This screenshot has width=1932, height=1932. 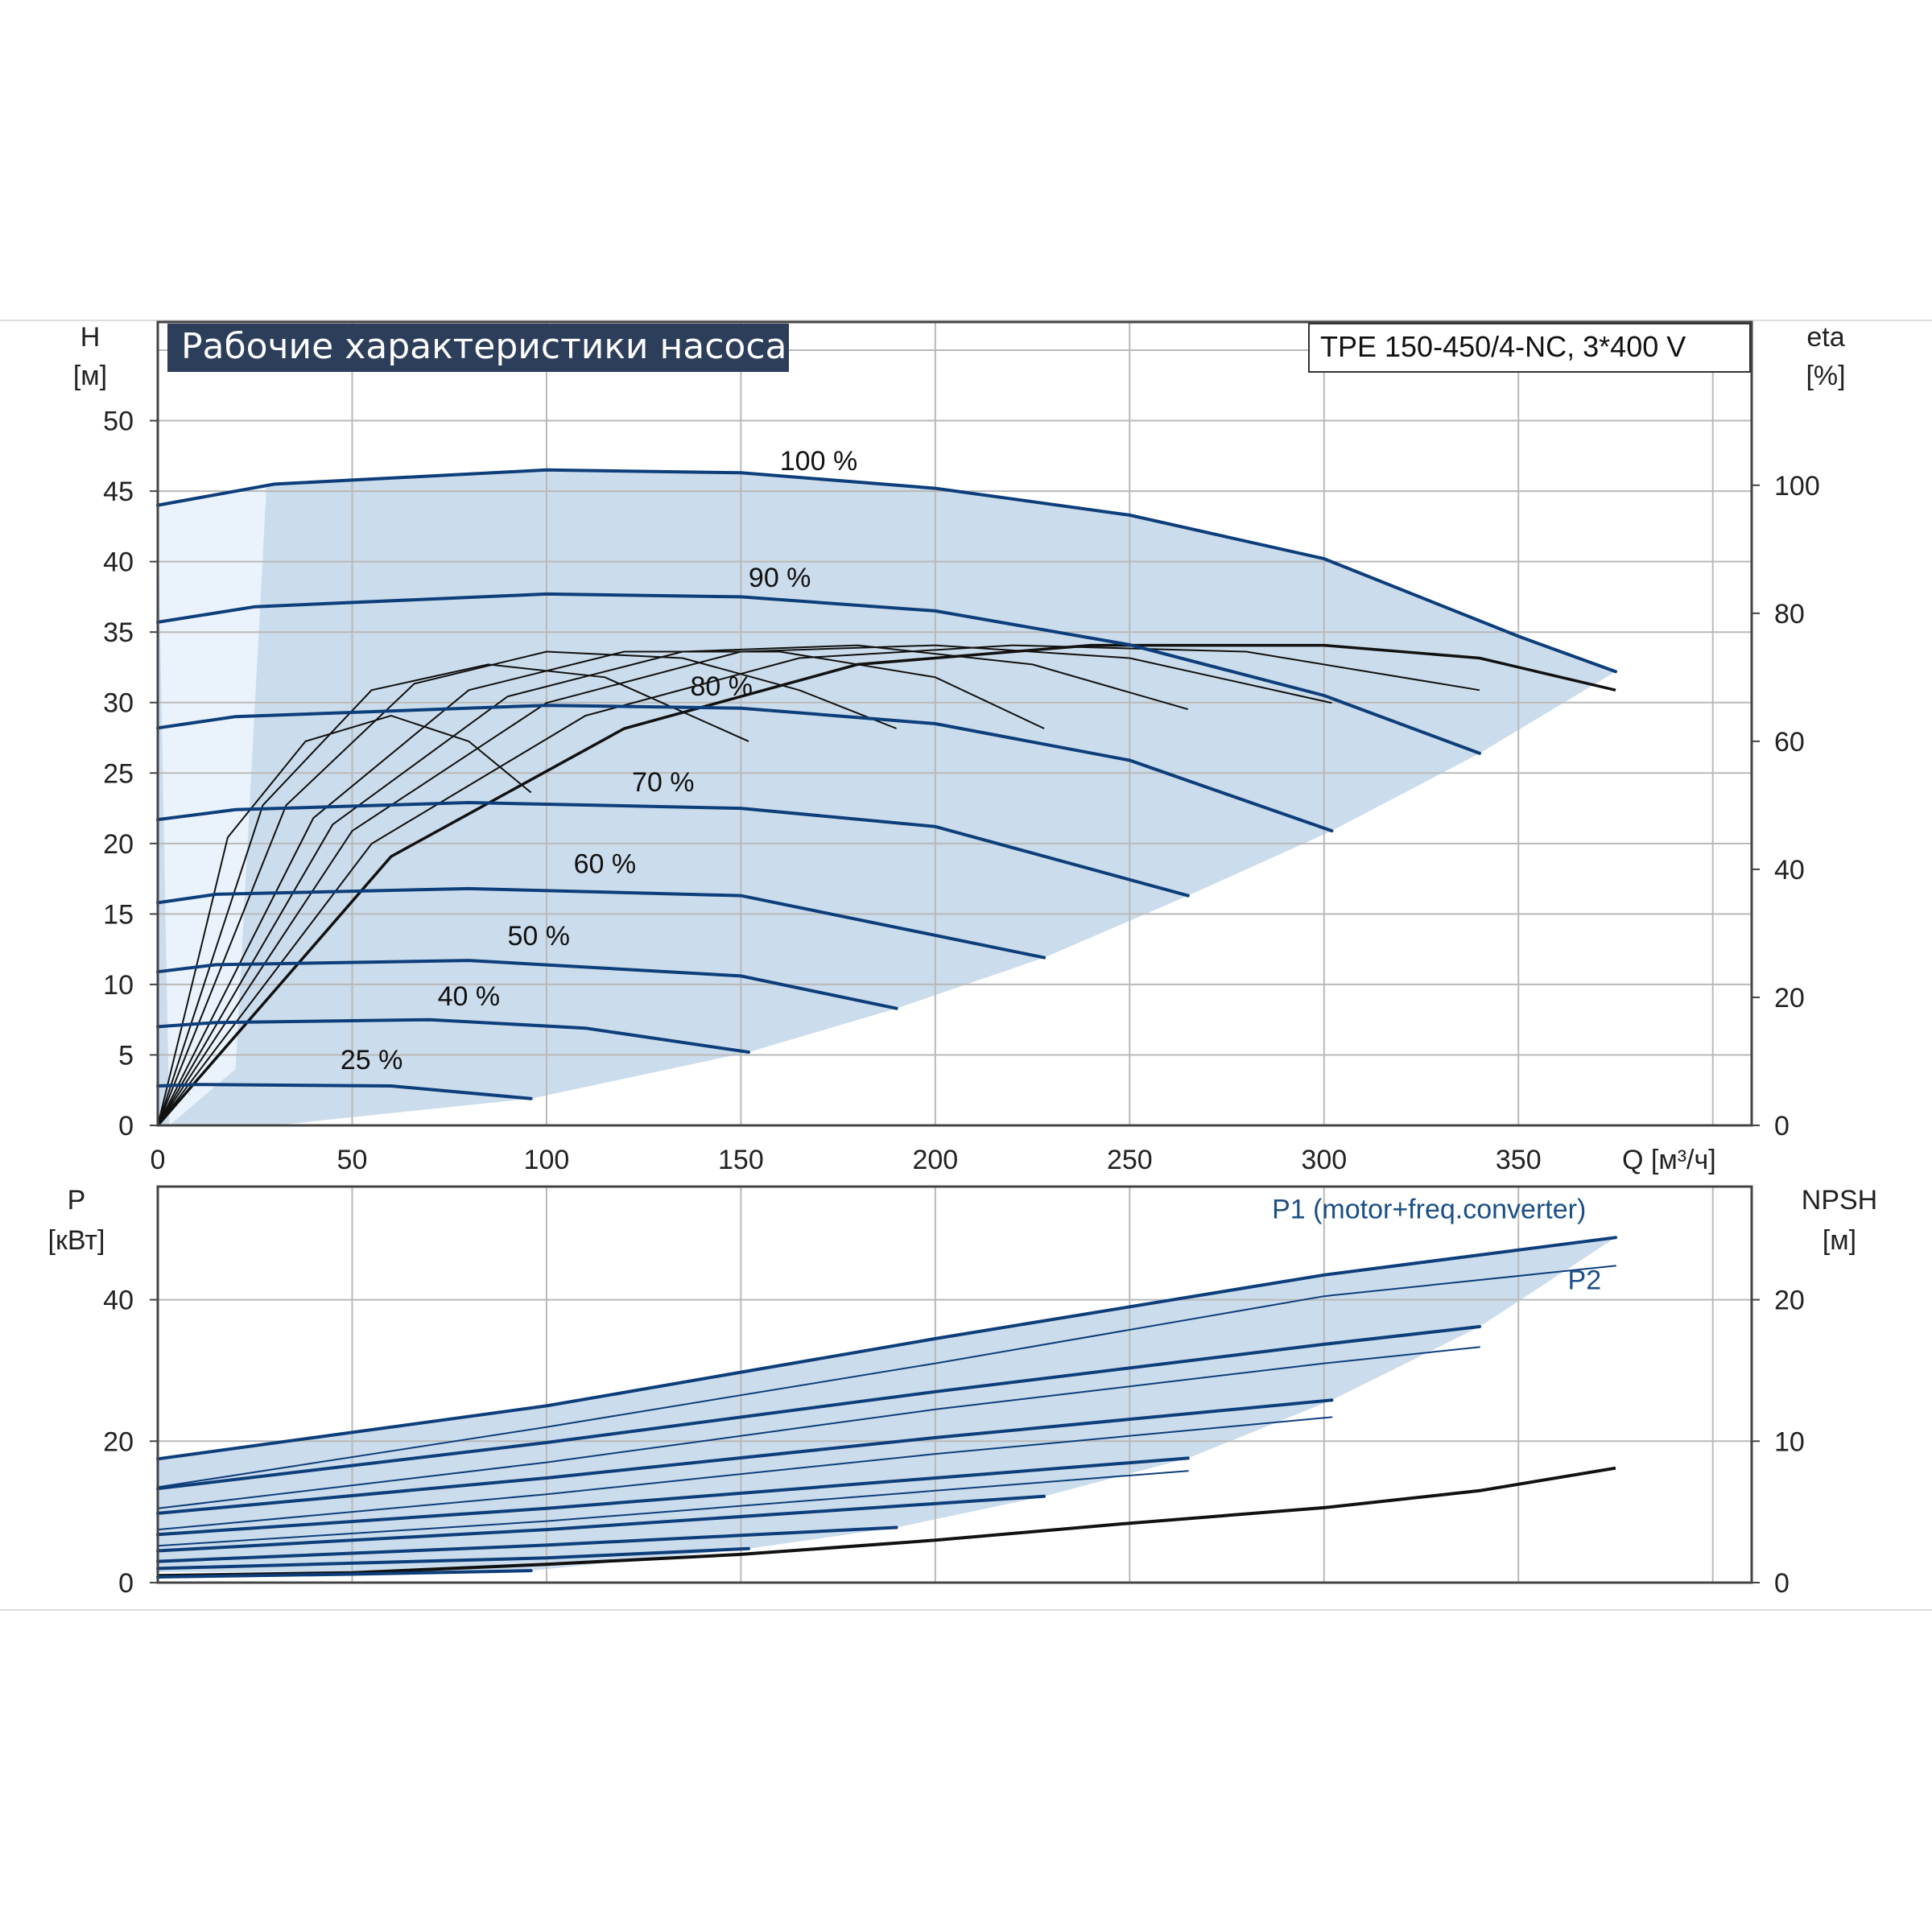 What do you see at coordinates (372, 1060) in the screenshot?
I see `speed-label: 25 %` at bounding box center [372, 1060].